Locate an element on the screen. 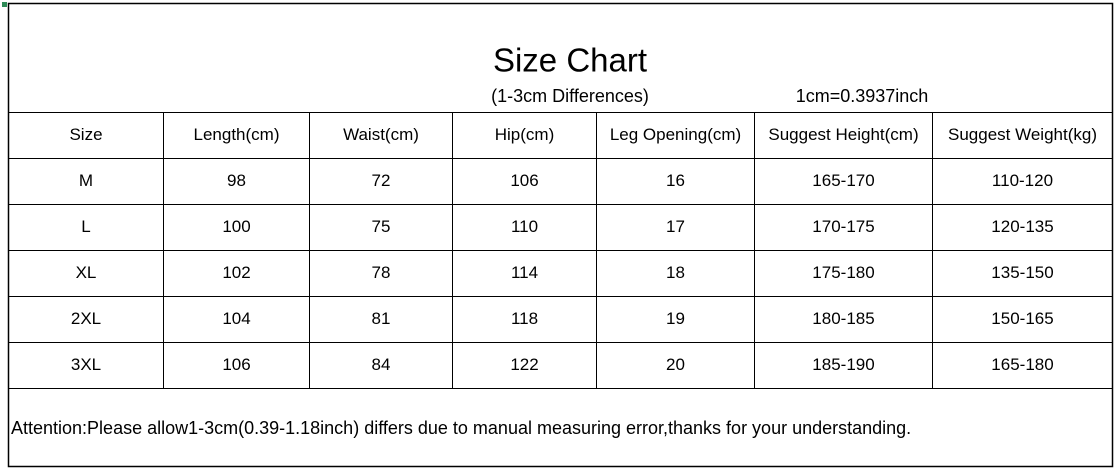 This screenshot has height=470, width=1120. table-cell: 114 is located at coordinates (524, 272).